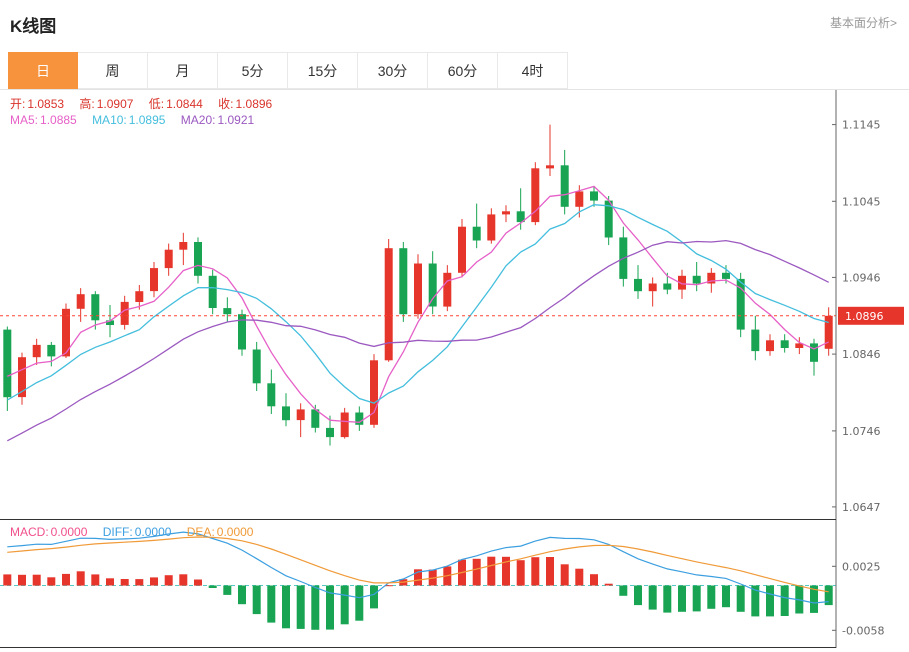 This screenshot has width=909, height=652. Describe the element at coordinates (863, 23) in the screenshot. I see `fundamental-analysis-link: 基本面分析>` at that location.